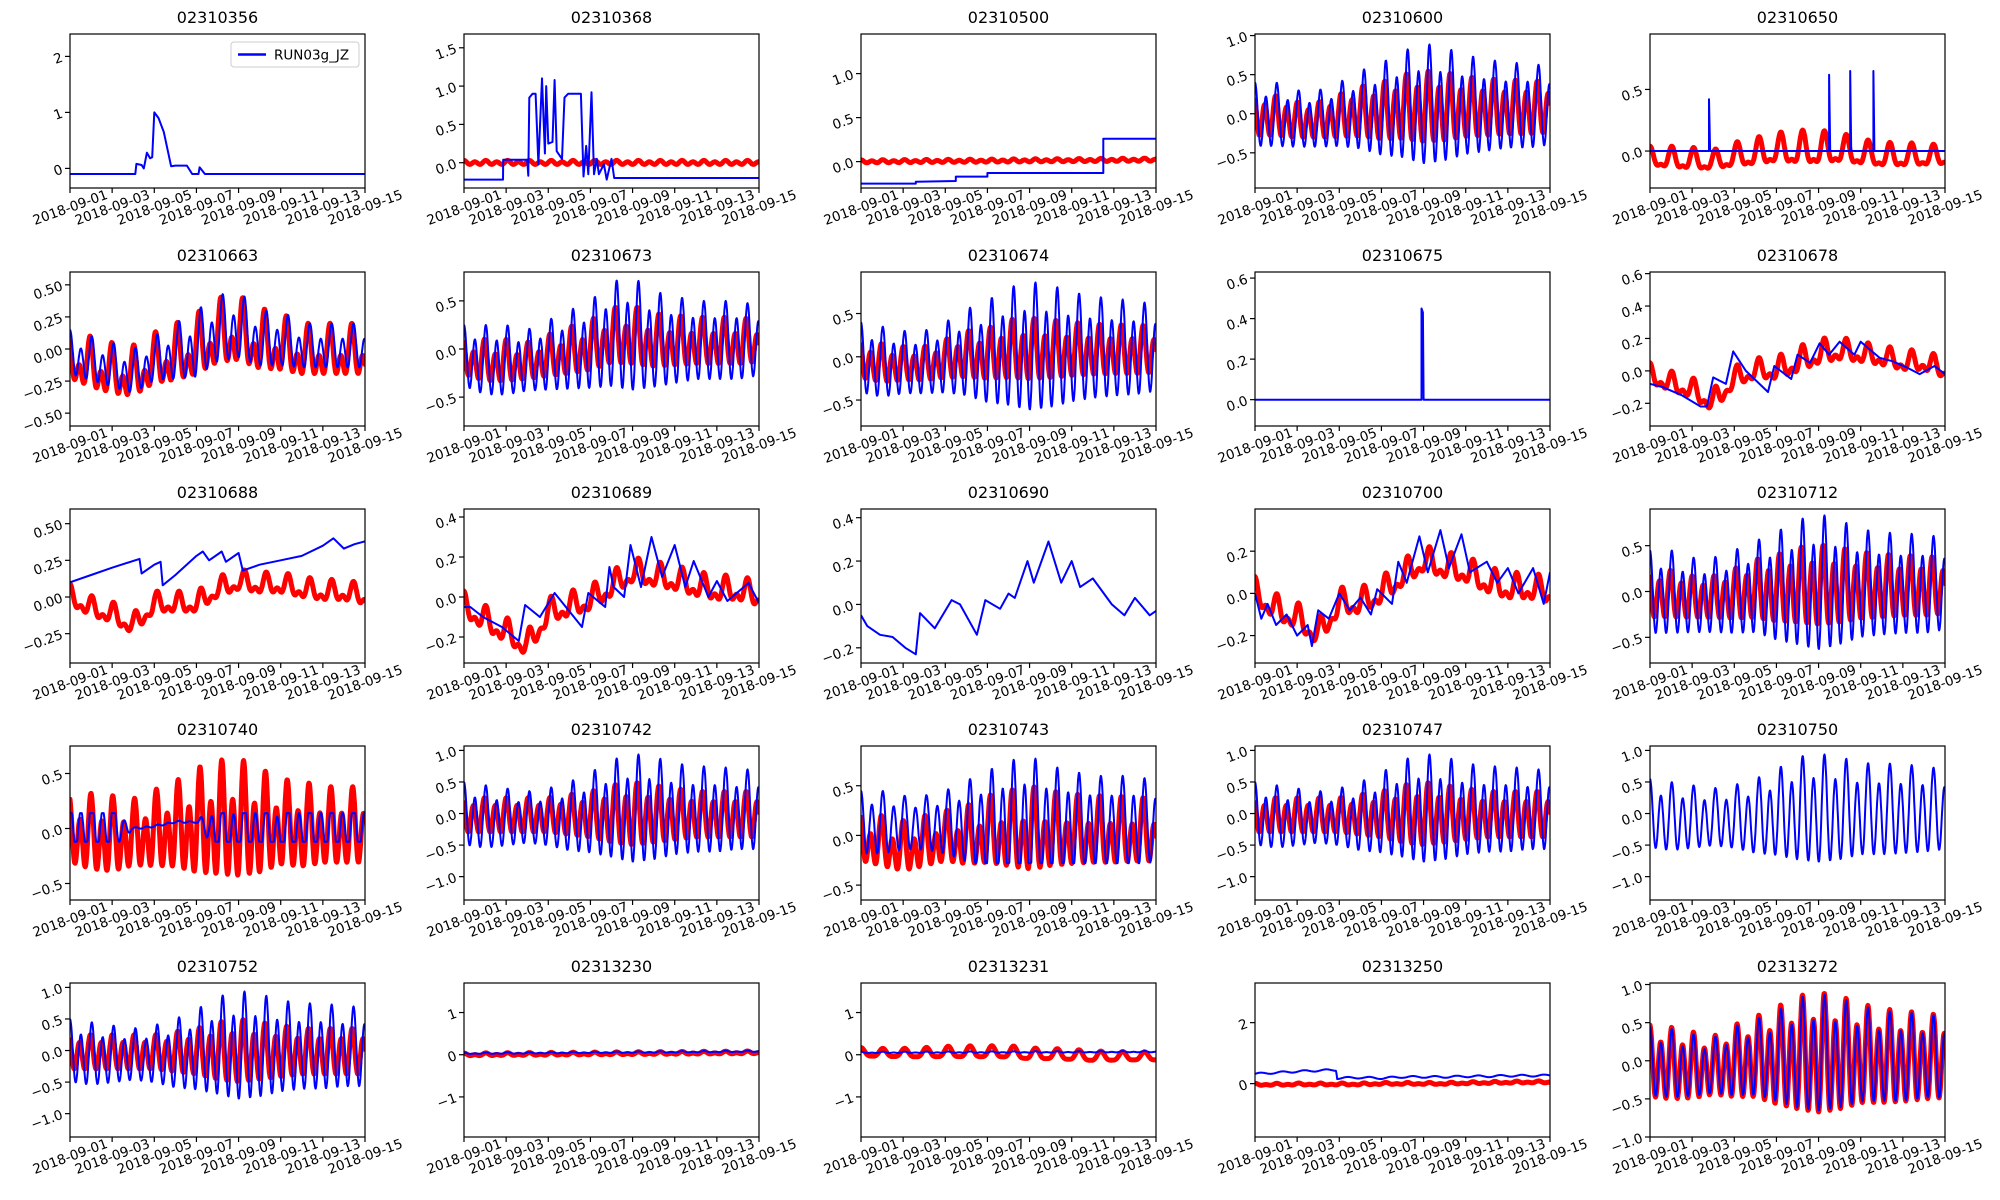 The image size is (2000, 1200). I want to click on y-tick-label: −1, so click(447, 1101).